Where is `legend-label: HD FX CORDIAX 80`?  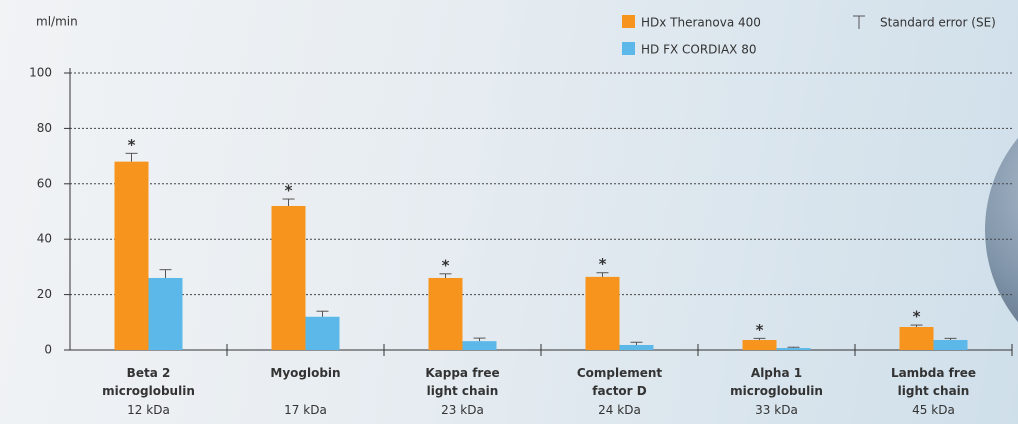
legend-label: HD FX CORDIAX 80 is located at coordinates (698, 50).